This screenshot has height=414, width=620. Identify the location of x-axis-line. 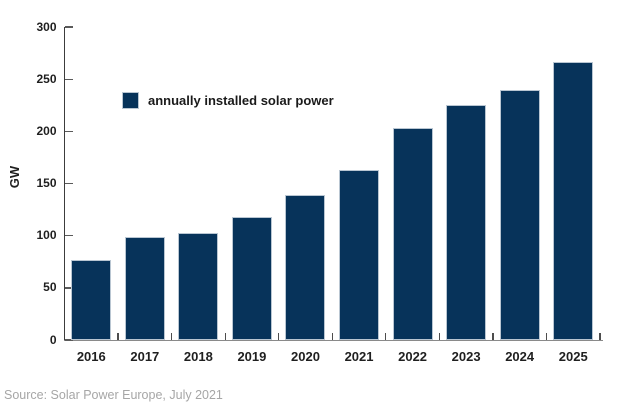
(333, 340).